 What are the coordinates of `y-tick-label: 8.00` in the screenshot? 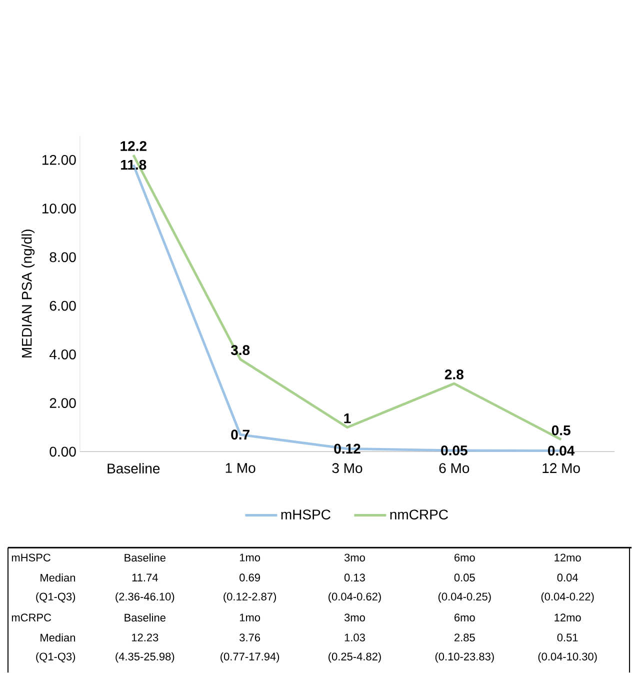 It's located at (63, 257).